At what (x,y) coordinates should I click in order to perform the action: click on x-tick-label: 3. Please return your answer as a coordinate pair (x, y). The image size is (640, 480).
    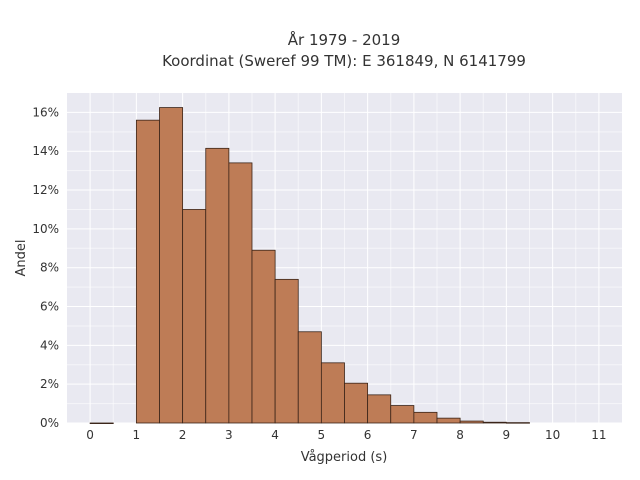
    Looking at the image, I should click on (229, 435).